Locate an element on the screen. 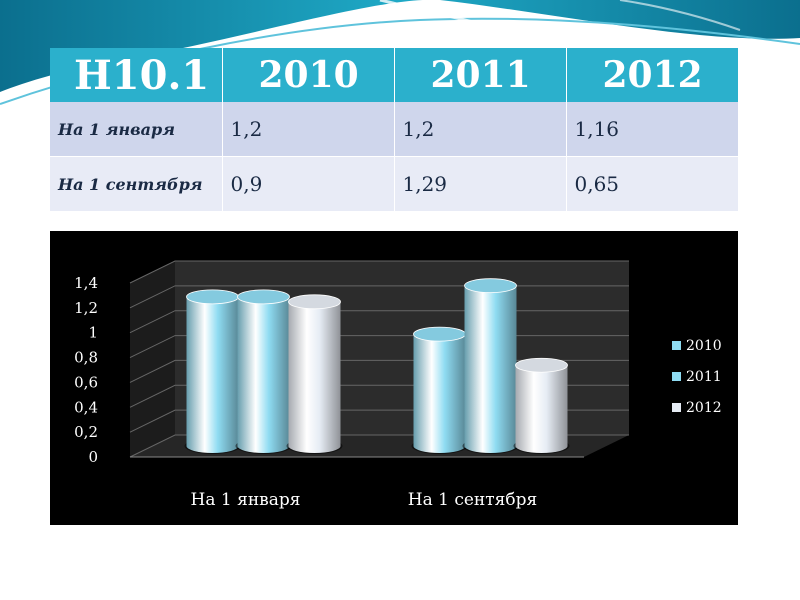 The height and width of the screenshot is (600, 800). table-cell: 1,16 is located at coordinates (652, 129).